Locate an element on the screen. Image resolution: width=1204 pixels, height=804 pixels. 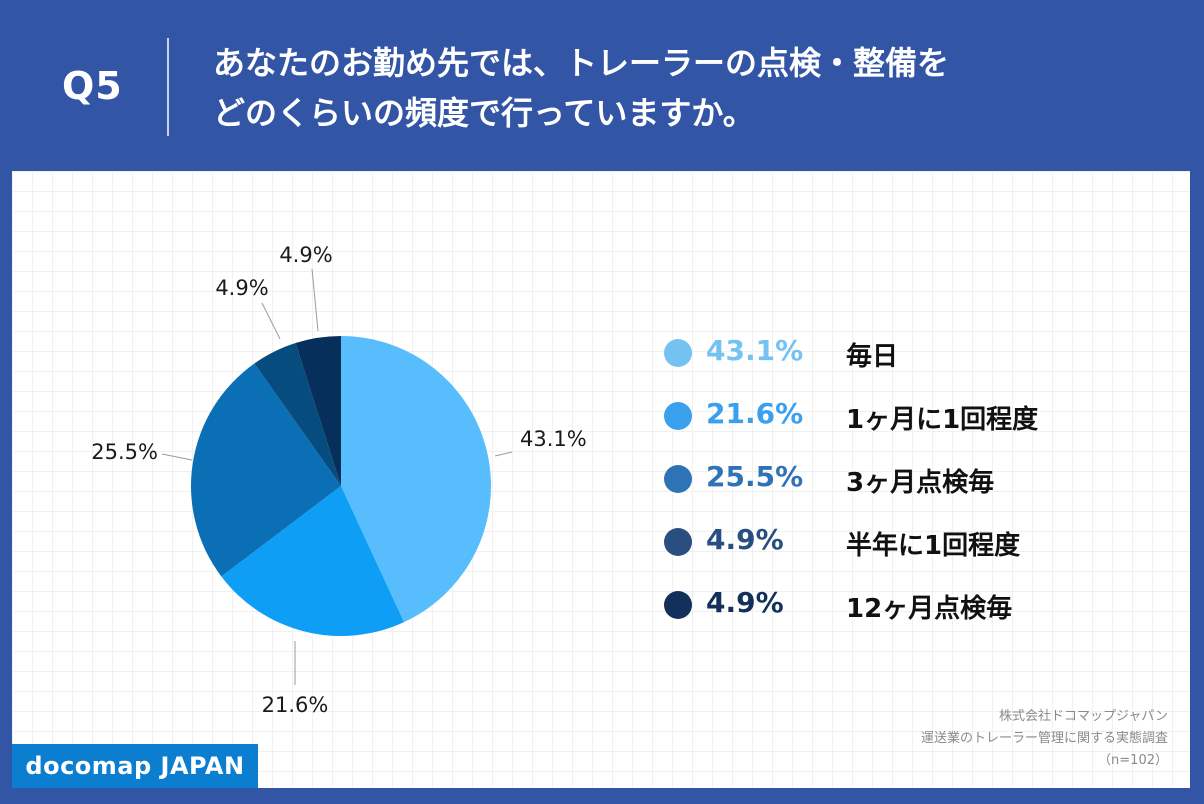
question-line-1: あなたのお勤め先では、トレーラーの点検・整備を is located at coordinates (581, 63).